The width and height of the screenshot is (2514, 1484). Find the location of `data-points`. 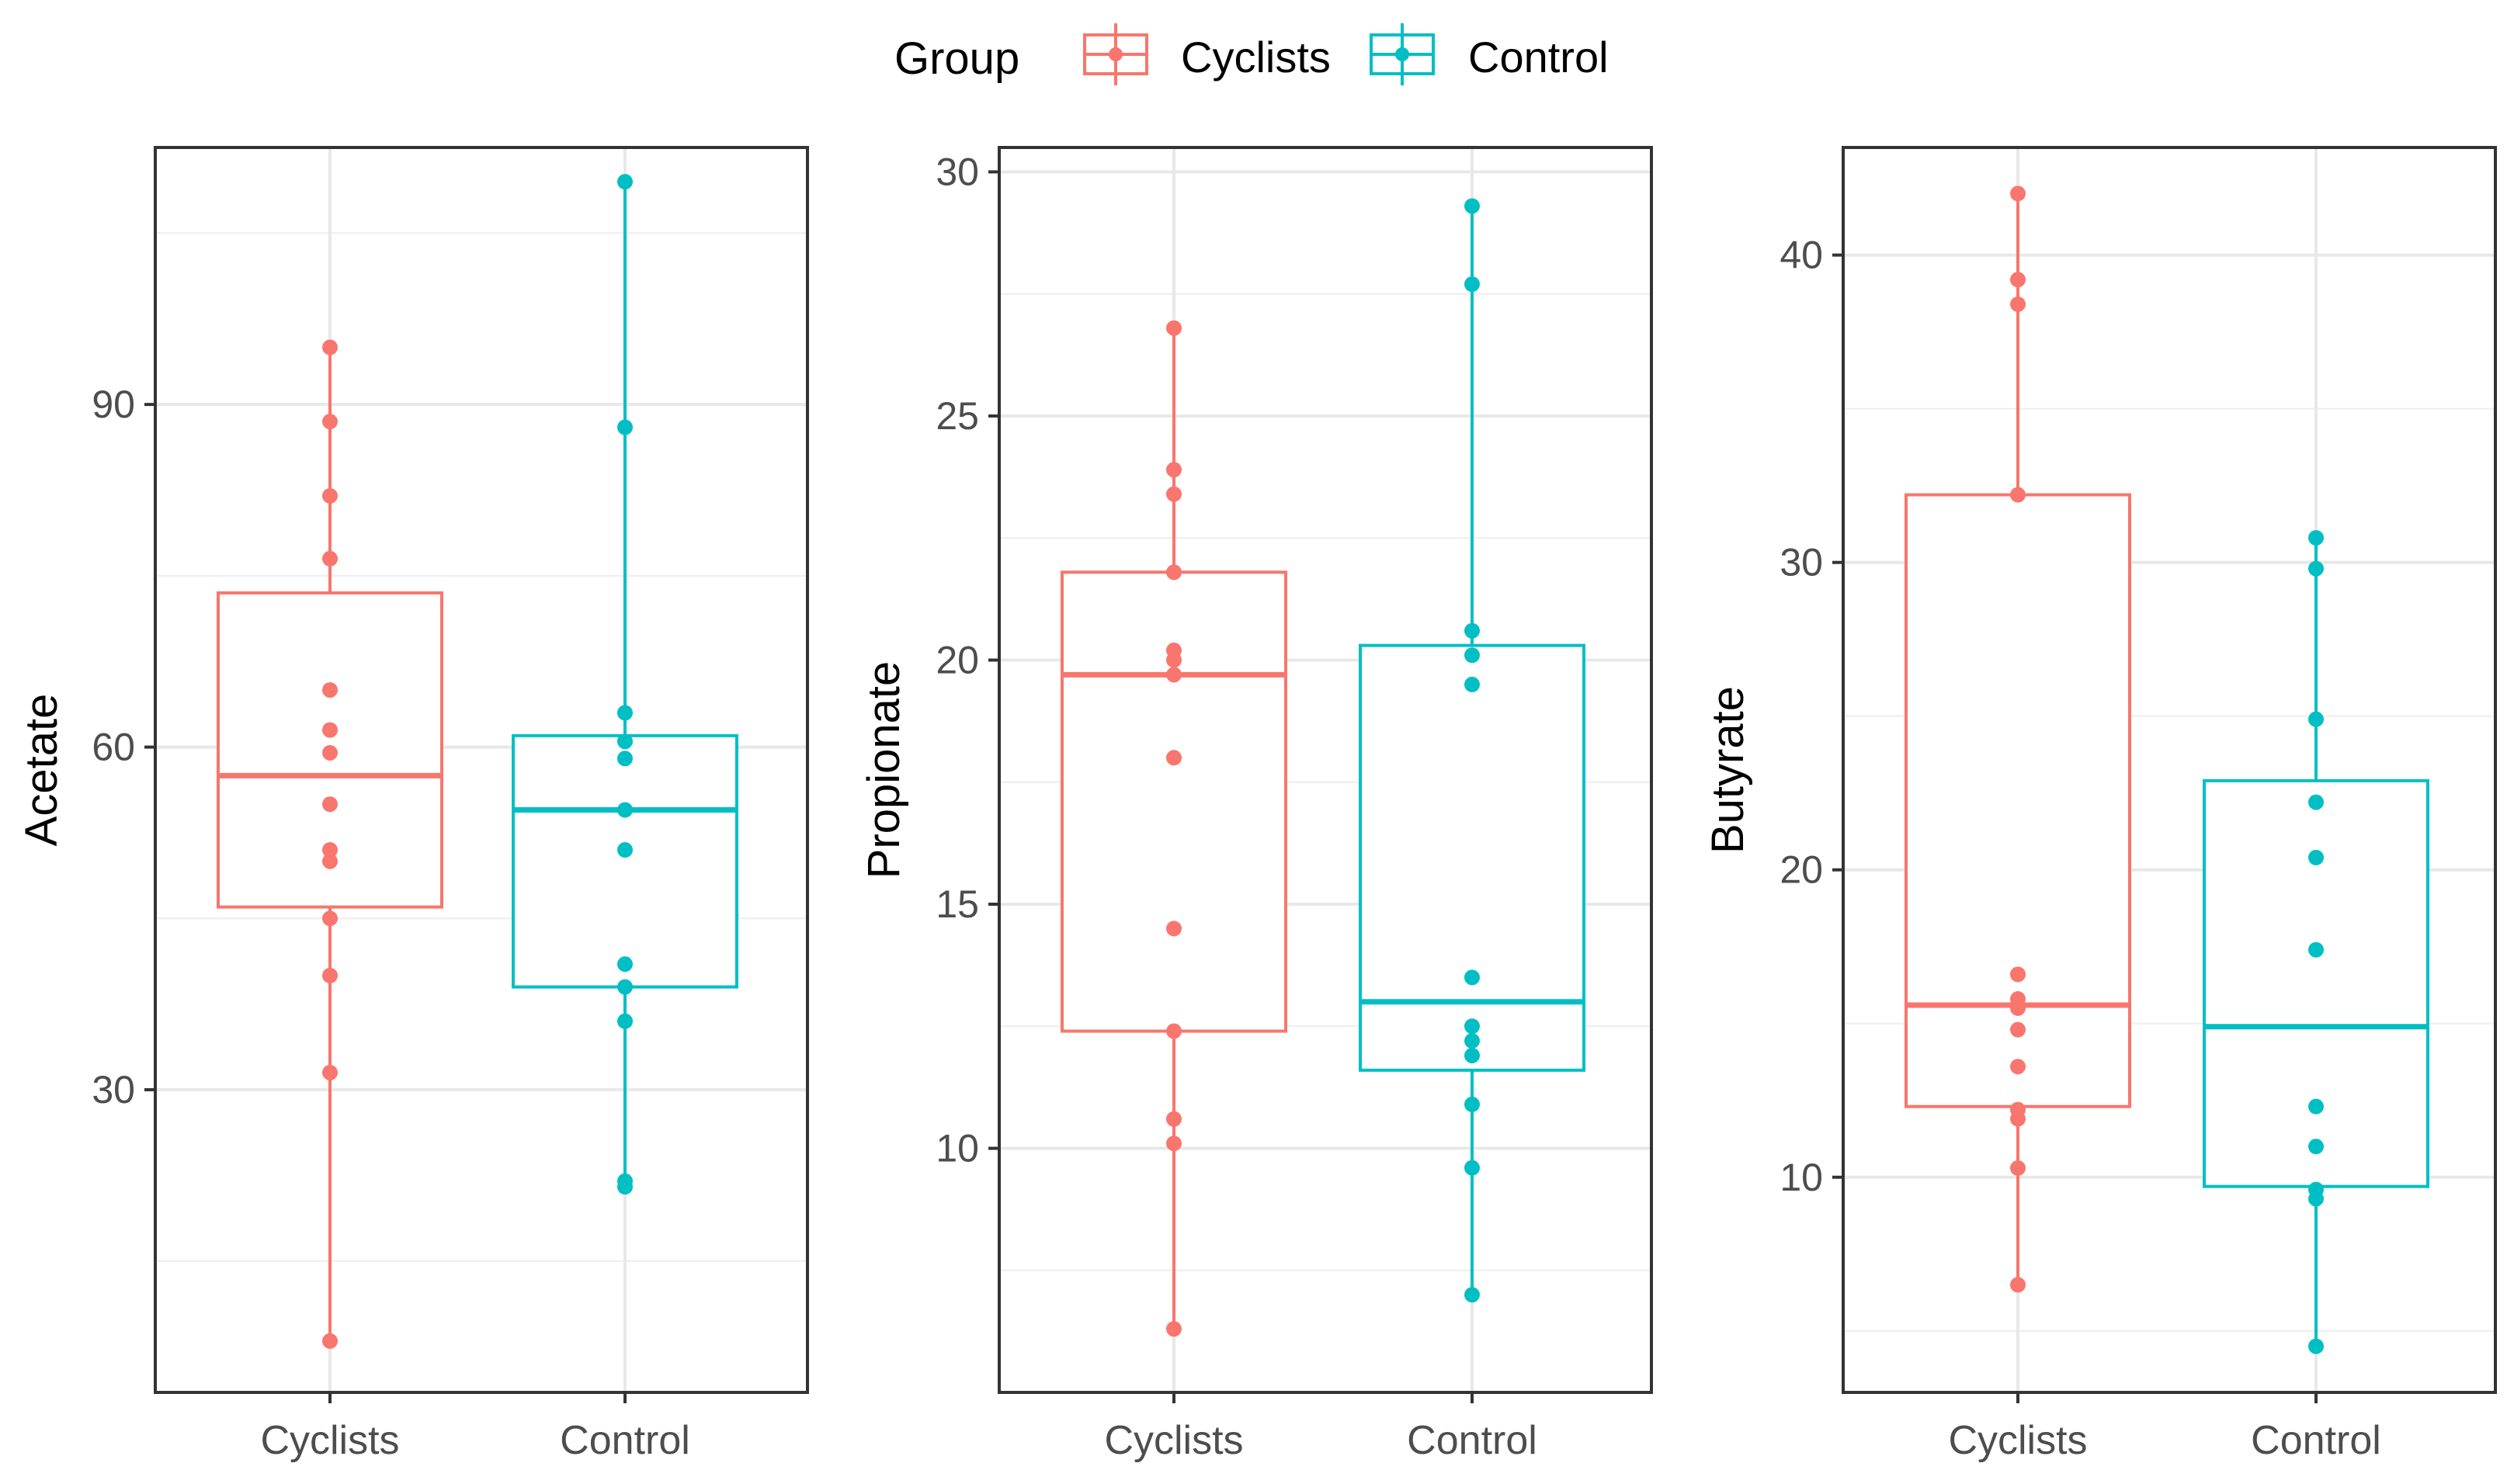

data-points is located at coordinates (477, 762).